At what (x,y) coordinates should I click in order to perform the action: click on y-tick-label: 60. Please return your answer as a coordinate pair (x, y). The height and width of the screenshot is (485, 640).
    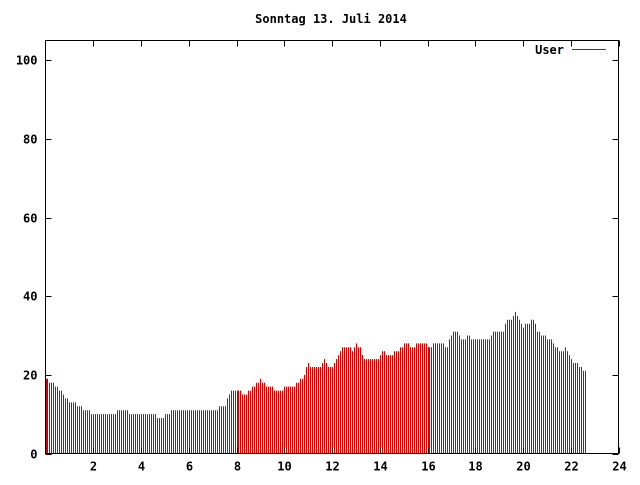
    Looking at the image, I should click on (30, 219).